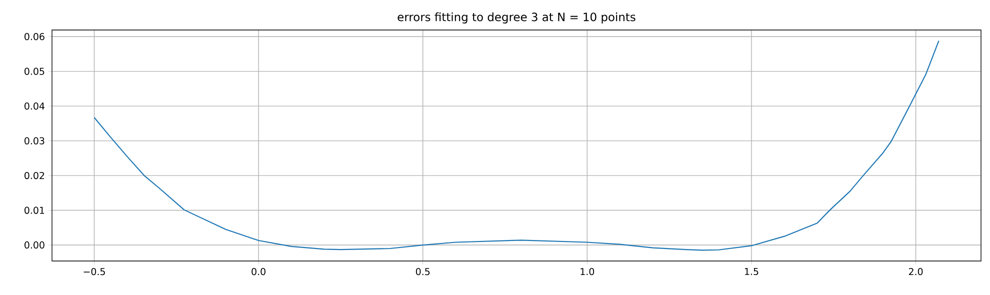 The width and height of the screenshot is (990, 295). Describe the element at coordinates (34, 176) in the screenshot. I see `y-tick-label: 0.02` at that location.